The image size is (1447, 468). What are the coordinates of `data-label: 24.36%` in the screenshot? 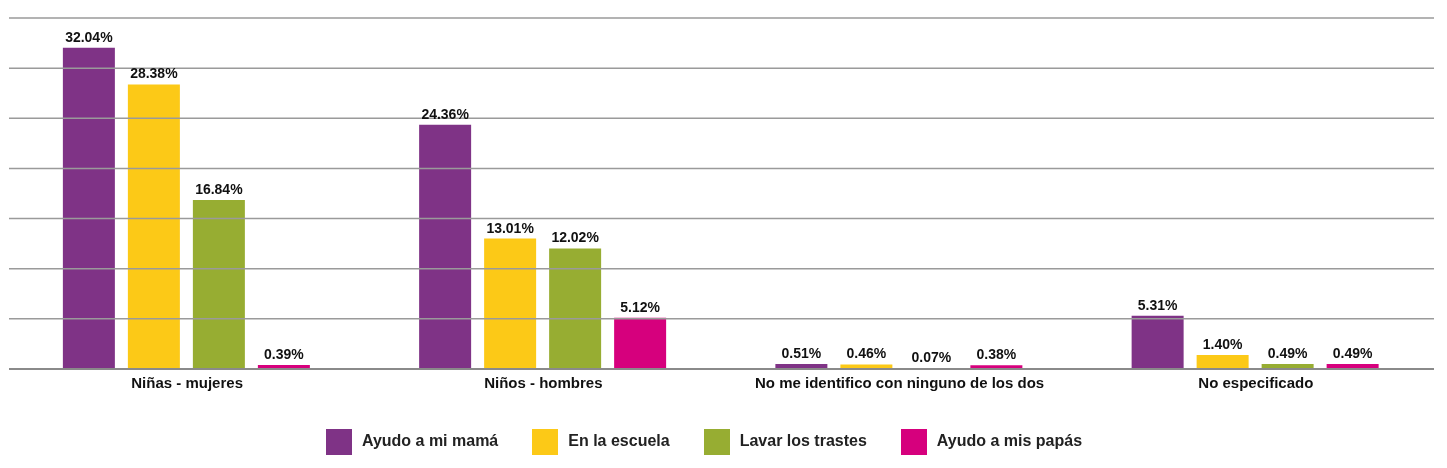 It's located at (445, 113).